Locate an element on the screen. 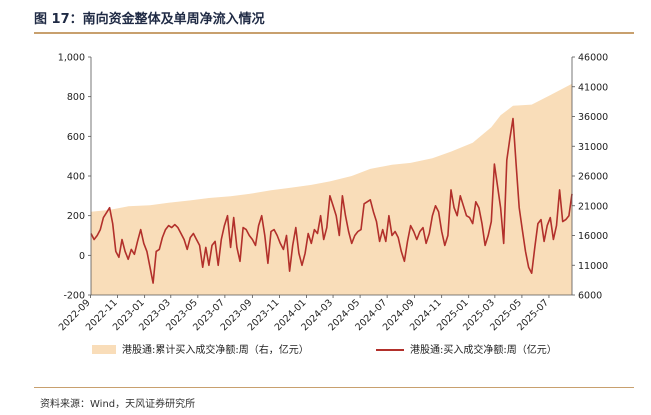 The height and width of the screenshot is (415, 651). legend-swatch-area is located at coordinates (104, 349).